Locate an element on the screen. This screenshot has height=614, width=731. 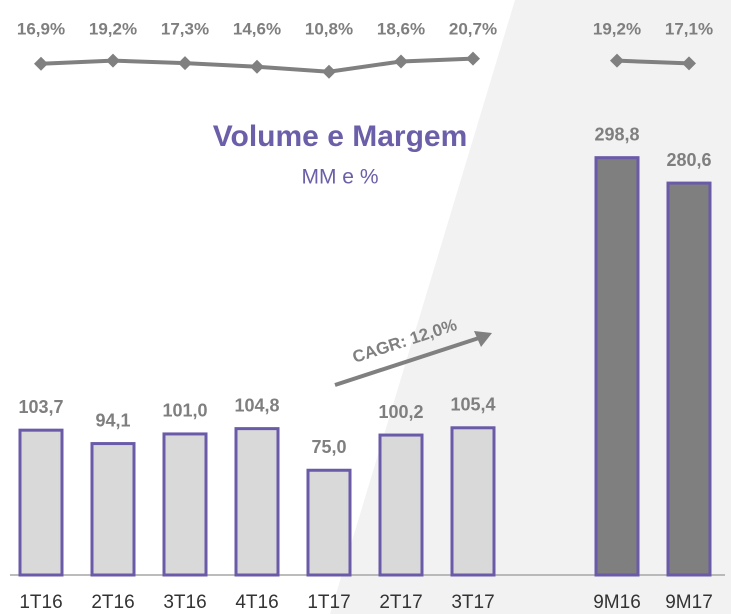
cagr-arrowhead is located at coordinates (483, 339).